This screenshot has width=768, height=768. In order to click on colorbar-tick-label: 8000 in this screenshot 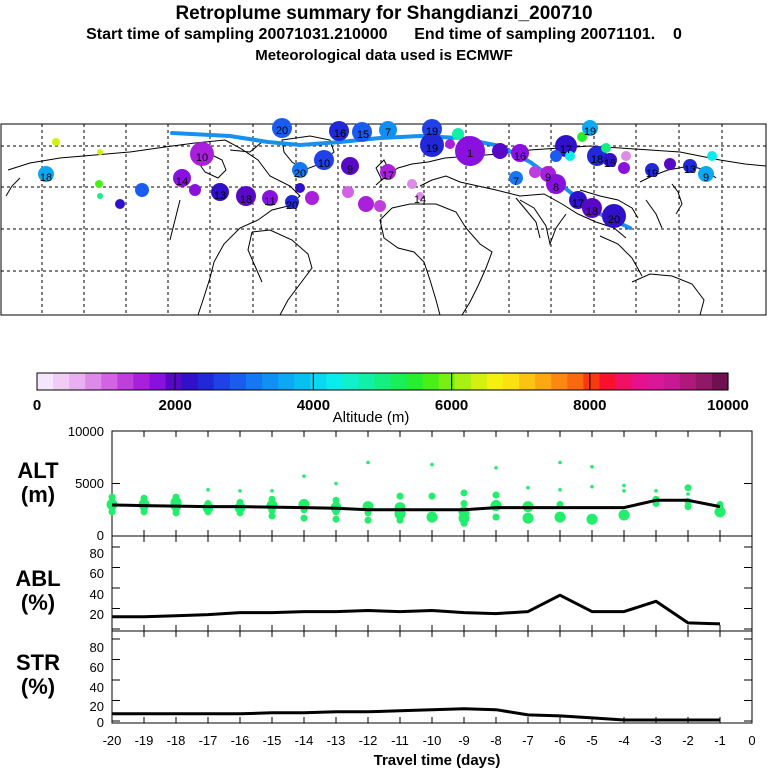, I will do `click(589, 405)`.